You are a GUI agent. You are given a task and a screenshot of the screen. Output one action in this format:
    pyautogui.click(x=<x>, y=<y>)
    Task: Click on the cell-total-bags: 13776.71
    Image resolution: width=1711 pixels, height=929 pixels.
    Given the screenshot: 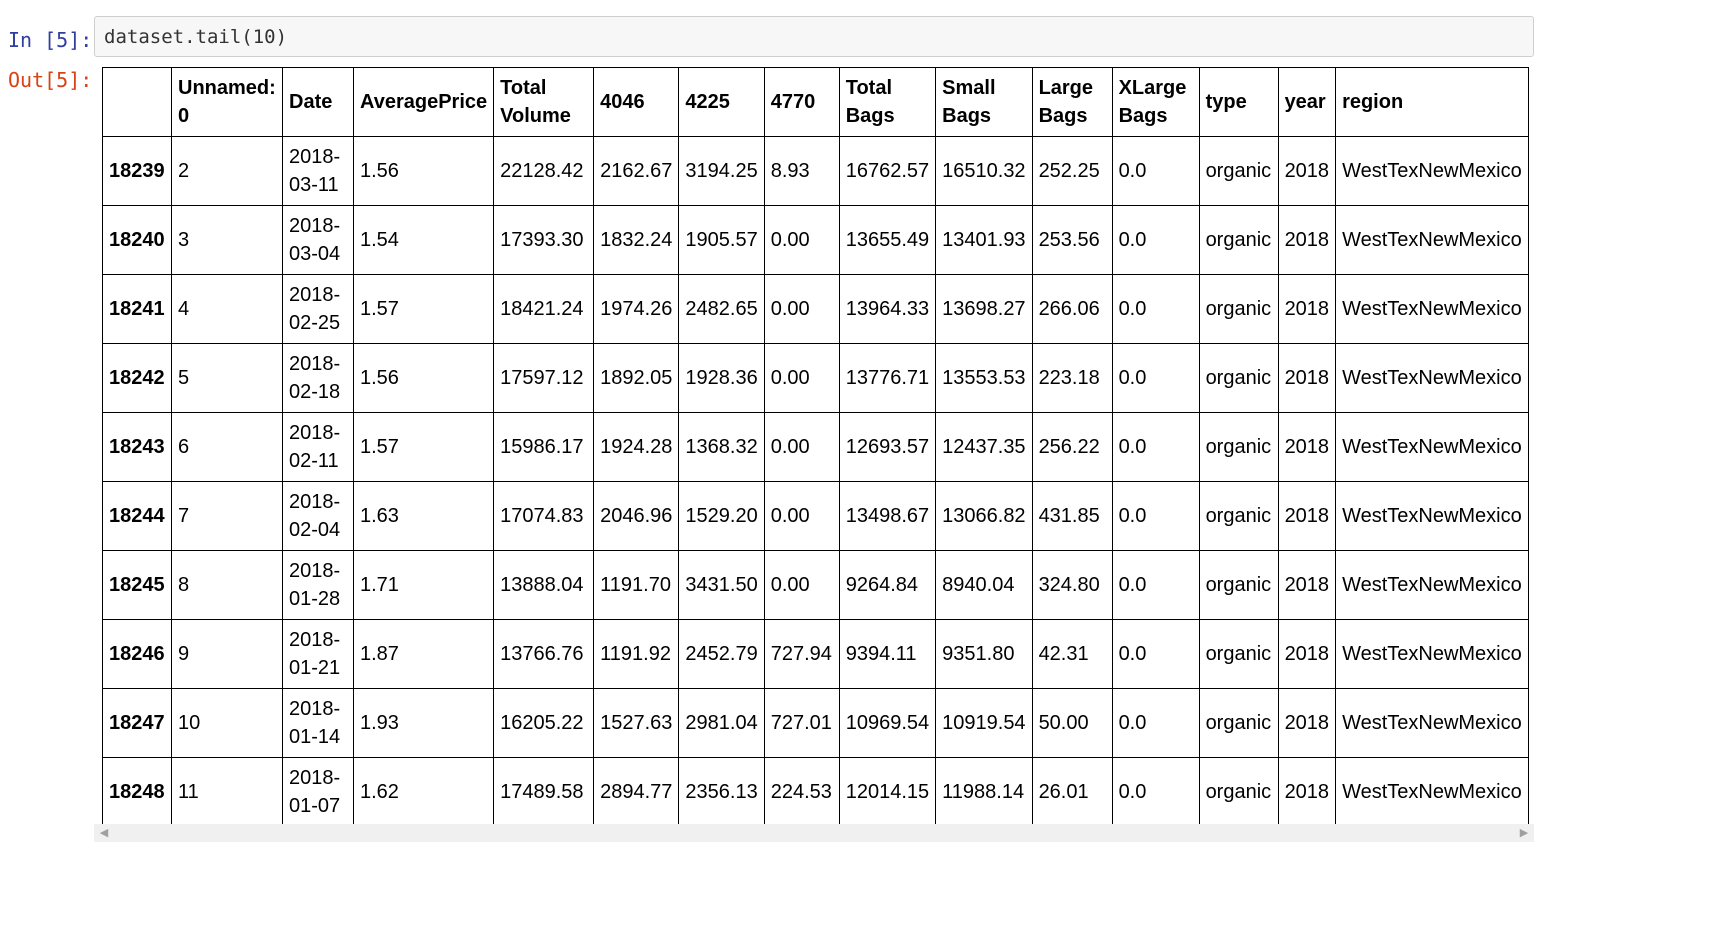 What is the action you would take?
    pyautogui.click(x=887, y=378)
    